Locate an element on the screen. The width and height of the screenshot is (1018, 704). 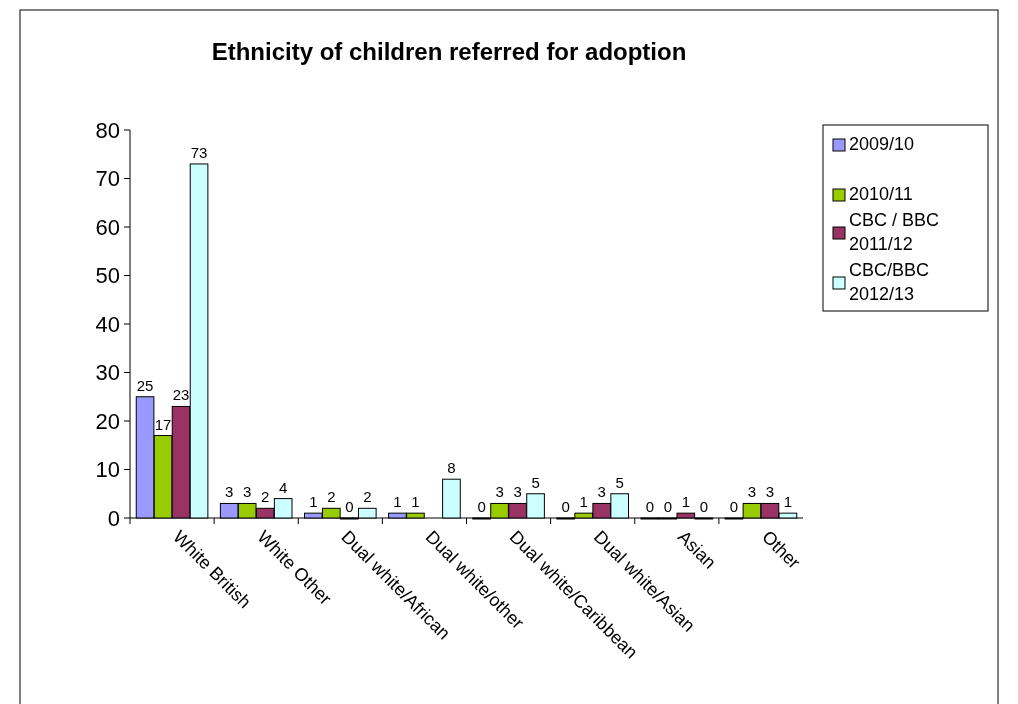
y-tick-label: 20 is located at coordinates (107, 421).